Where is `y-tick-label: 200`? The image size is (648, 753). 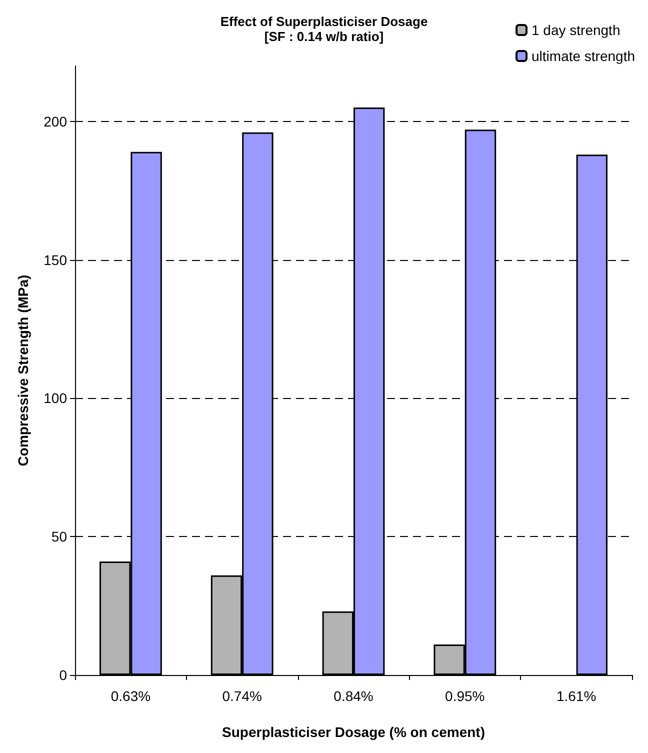
y-tick-label: 200 is located at coordinates (56, 121).